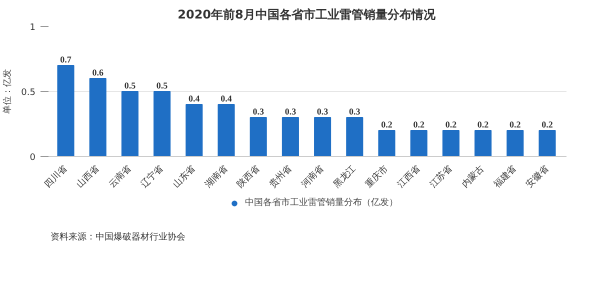 The image size is (597, 304). Describe the element at coordinates (441, 176) in the screenshot. I see `x-tick-label: 江苏省` at that location.